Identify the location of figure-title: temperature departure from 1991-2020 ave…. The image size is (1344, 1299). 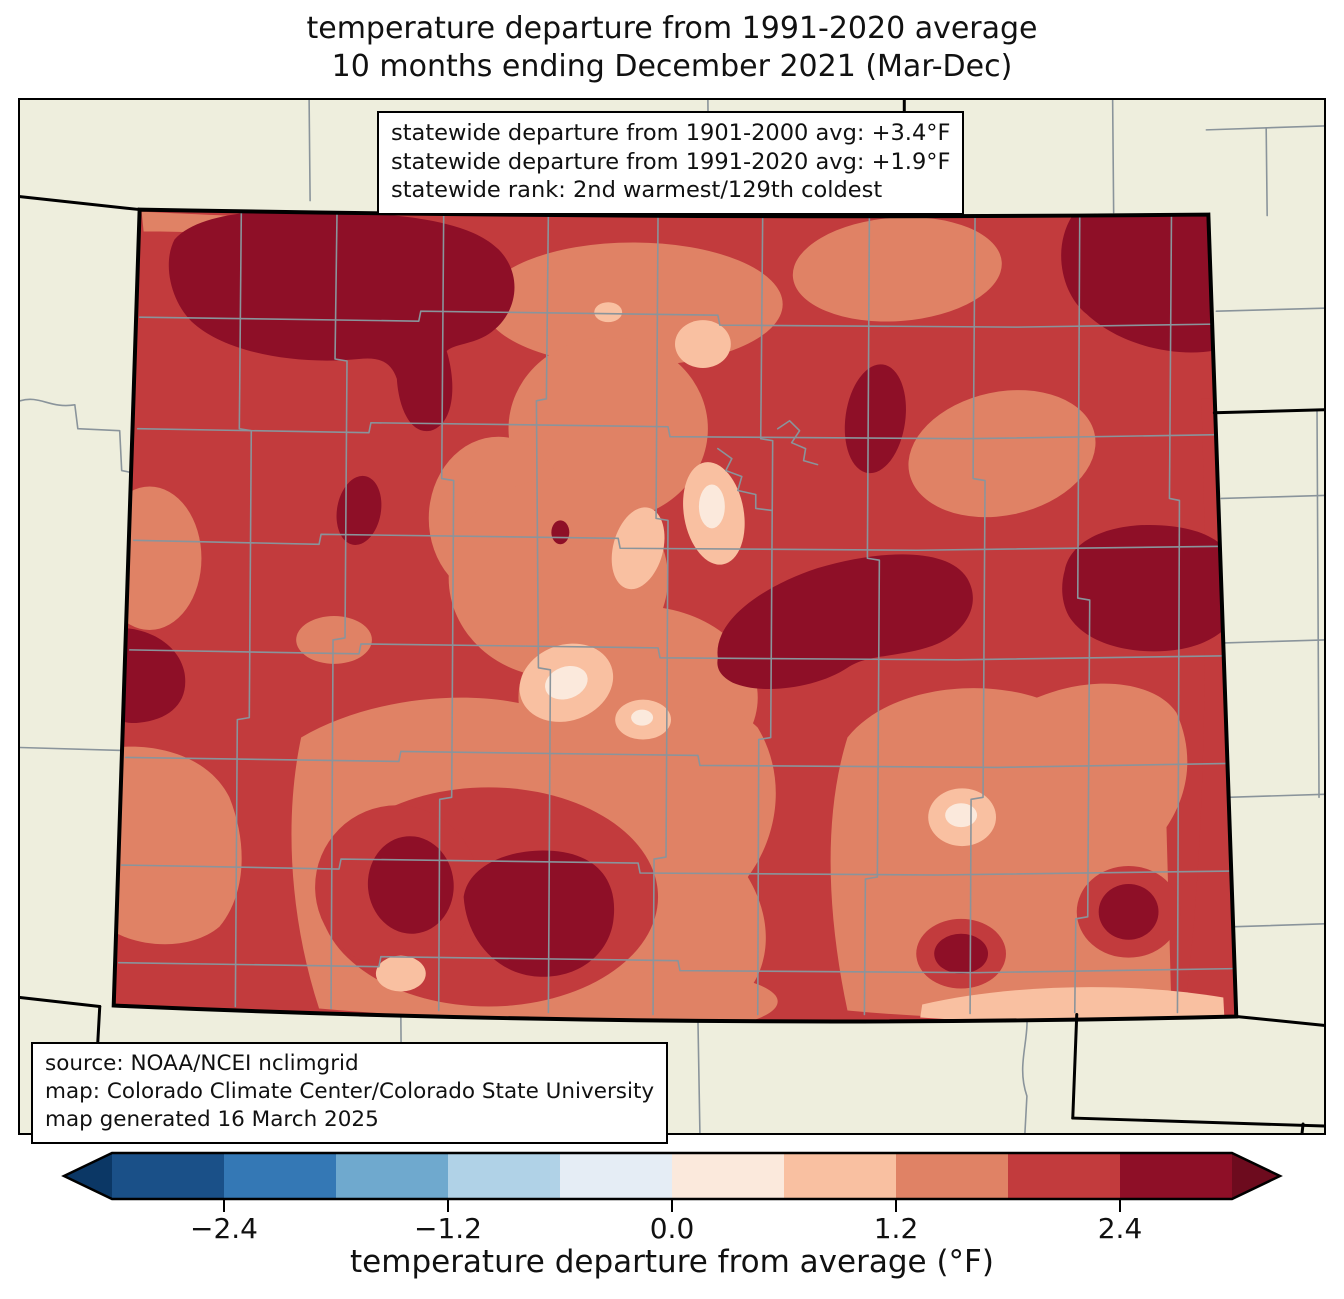
(672, 48).